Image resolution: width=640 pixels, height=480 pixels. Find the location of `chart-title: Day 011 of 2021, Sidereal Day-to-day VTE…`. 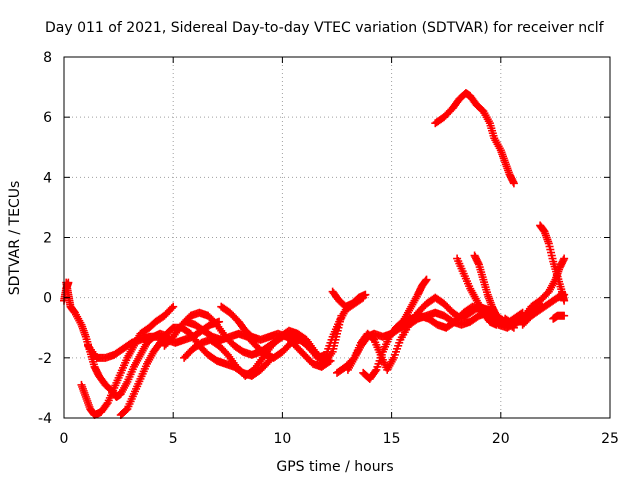

chart-title: Day 011 of 2021, Sidereal Day-to-day VTE… is located at coordinates (325, 28).